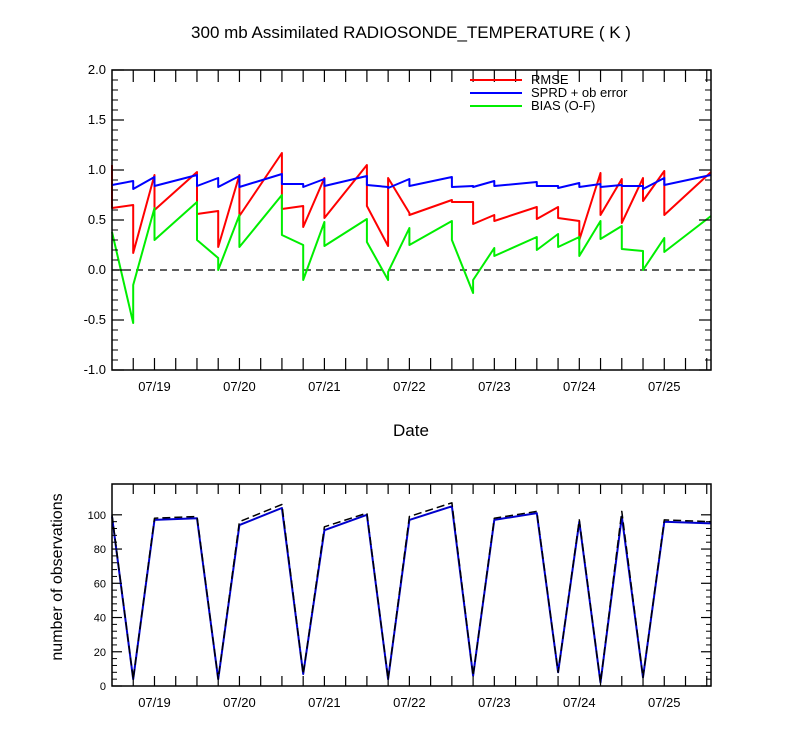 The height and width of the screenshot is (750, 800). Describe the element at coordinates (550, 79) in the screenshot. I see `legend-label-rmse: RMSE` at that location.